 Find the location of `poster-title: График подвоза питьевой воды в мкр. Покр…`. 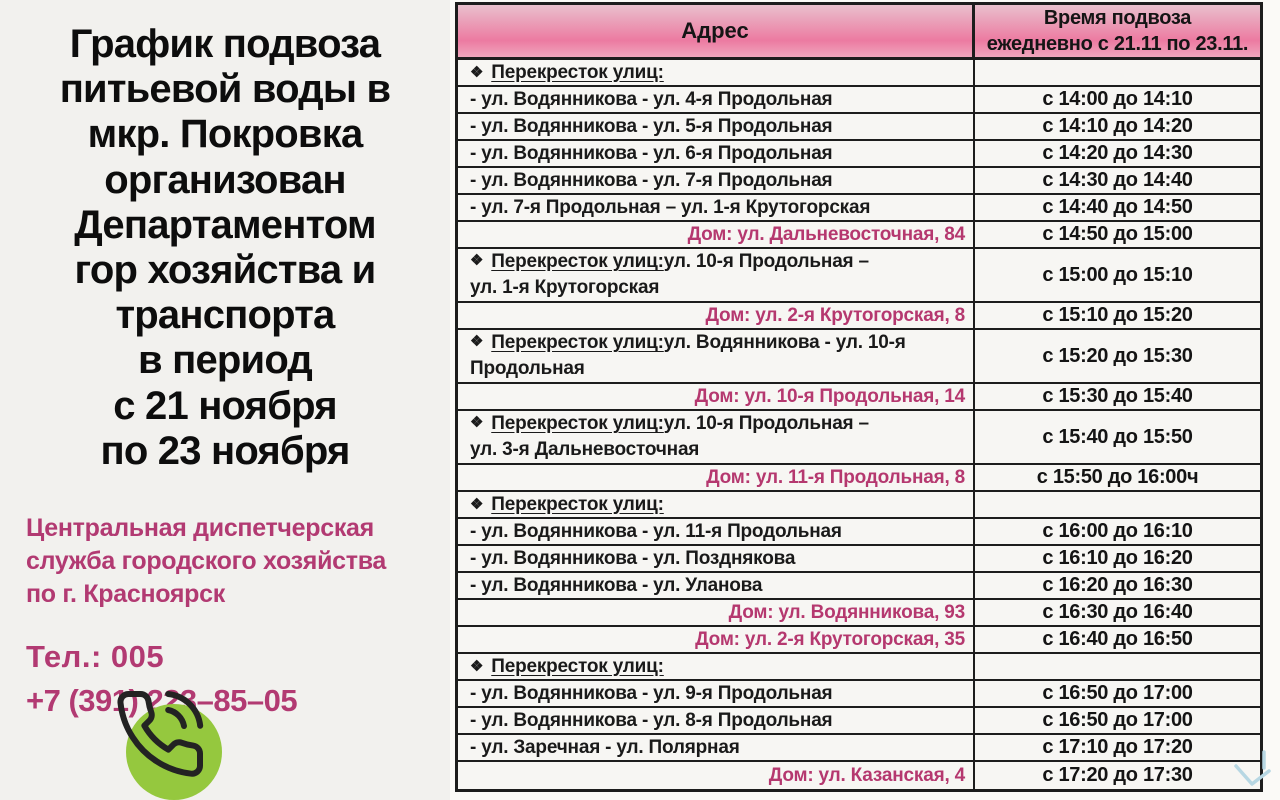

poster-title: График подвоза питьевой воды в мкр. Покр… is located at coordinates (225, 247).